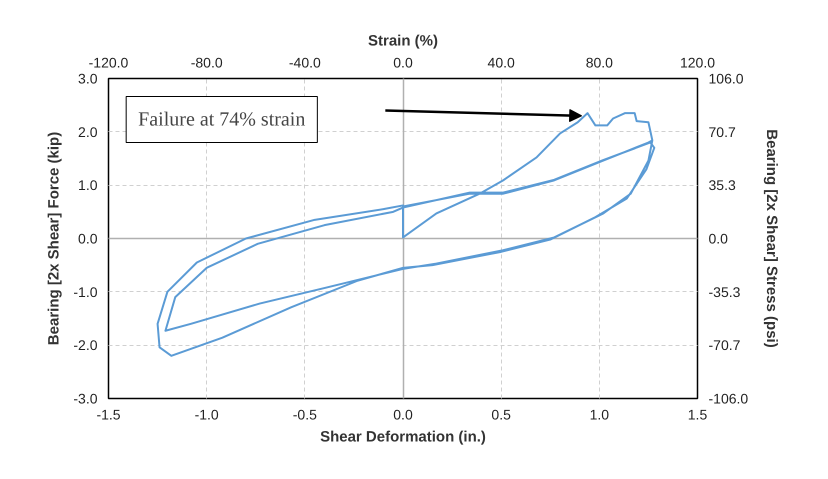  What do you see at coordinates (698, 62) in the screenshot?
I see `x2-tick-label: 120.0` at bounding box center [698, 62].